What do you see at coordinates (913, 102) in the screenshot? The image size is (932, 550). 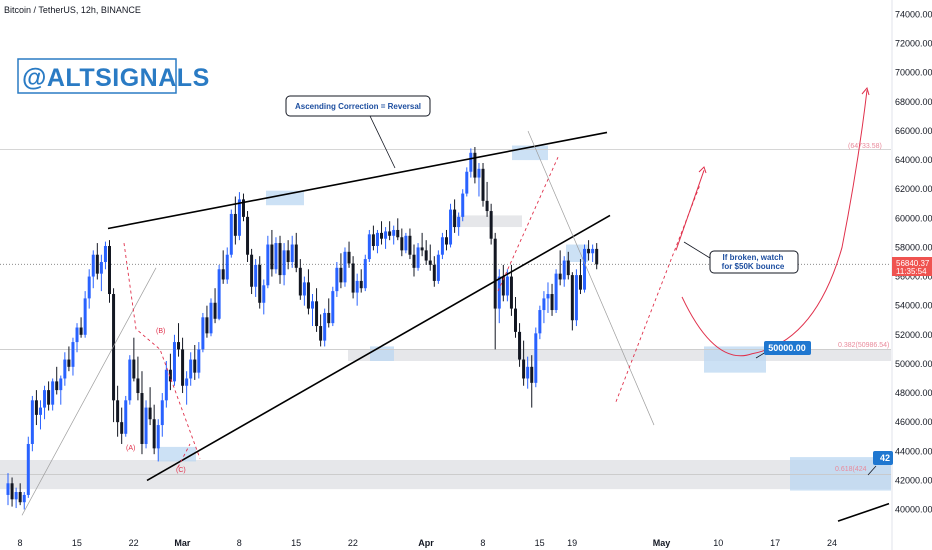 I see `y-tick-label: 68000.00` at bounding box center [913, 102].